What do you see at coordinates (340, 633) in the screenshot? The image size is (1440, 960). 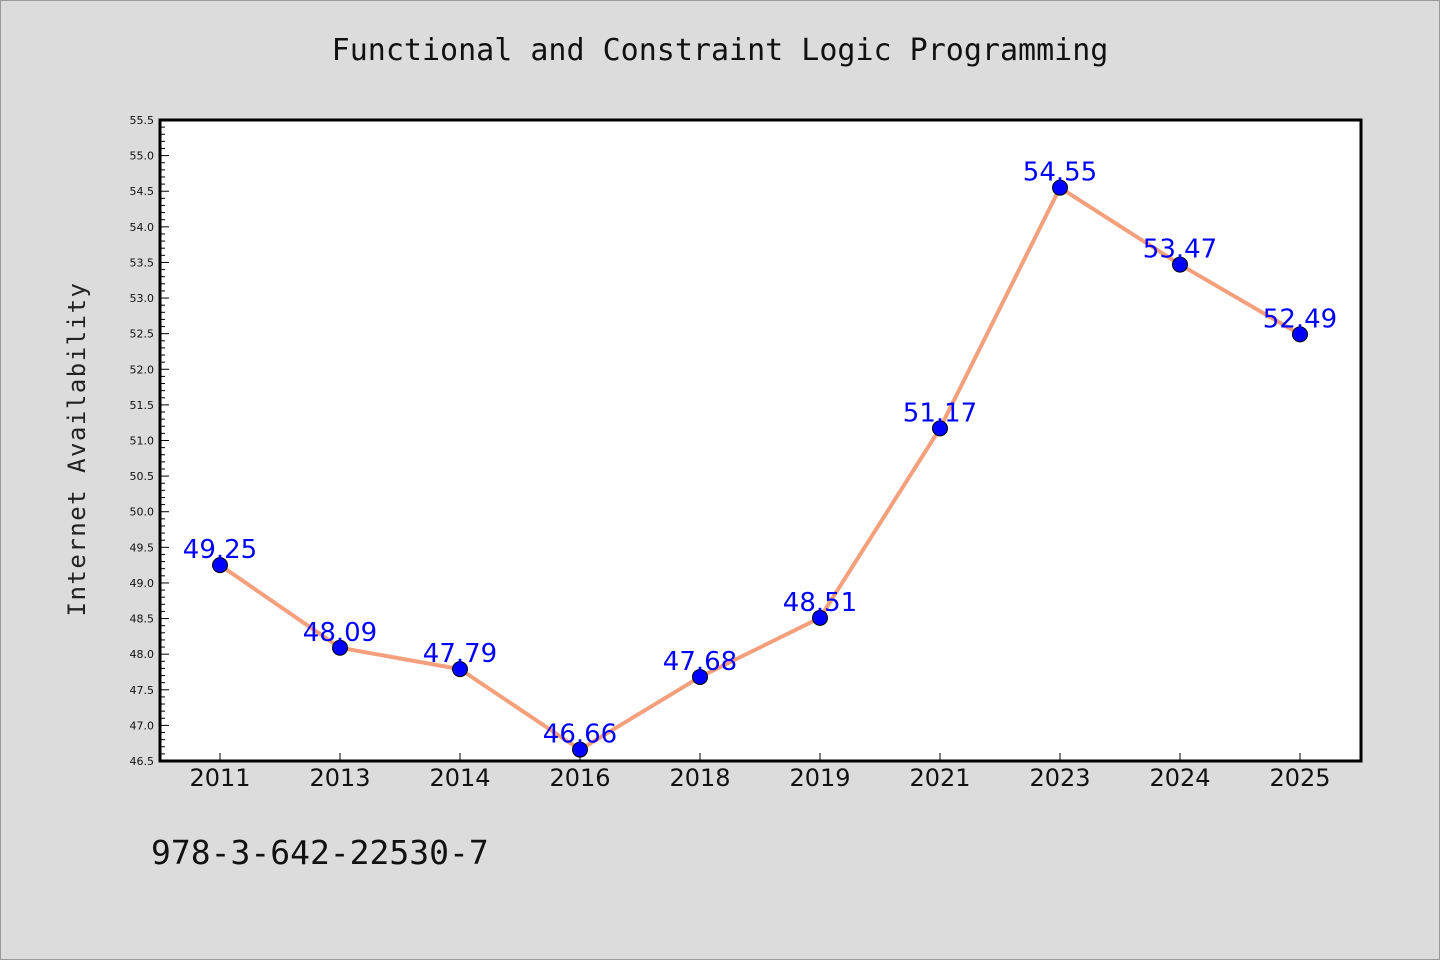 I see `data-label: 48.09` at bounding box center [340, 633].